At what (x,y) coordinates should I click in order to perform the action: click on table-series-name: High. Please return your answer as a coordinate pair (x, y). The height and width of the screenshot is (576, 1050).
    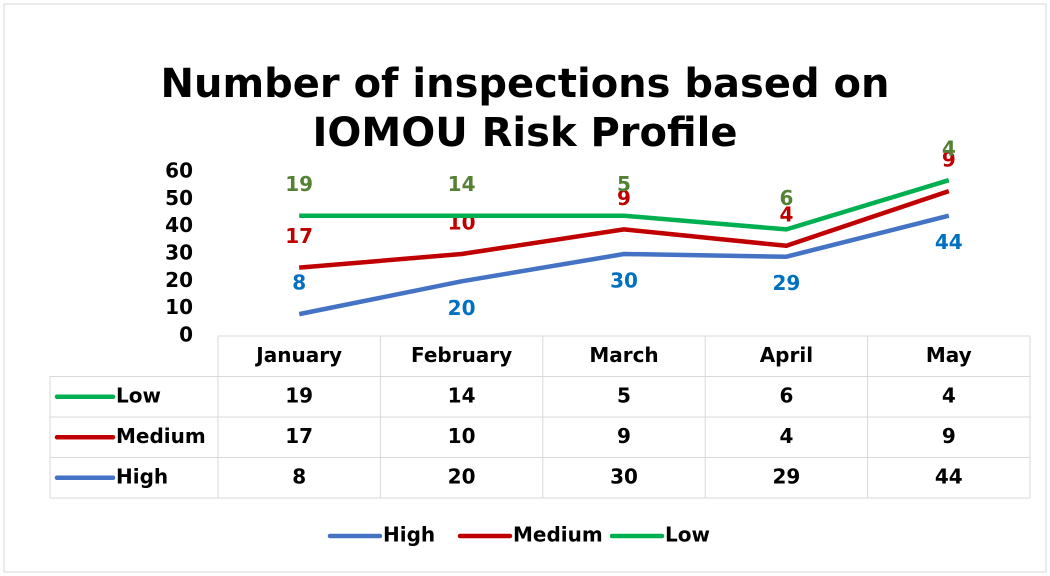
    Looking at the image, I should click on (142, 476).